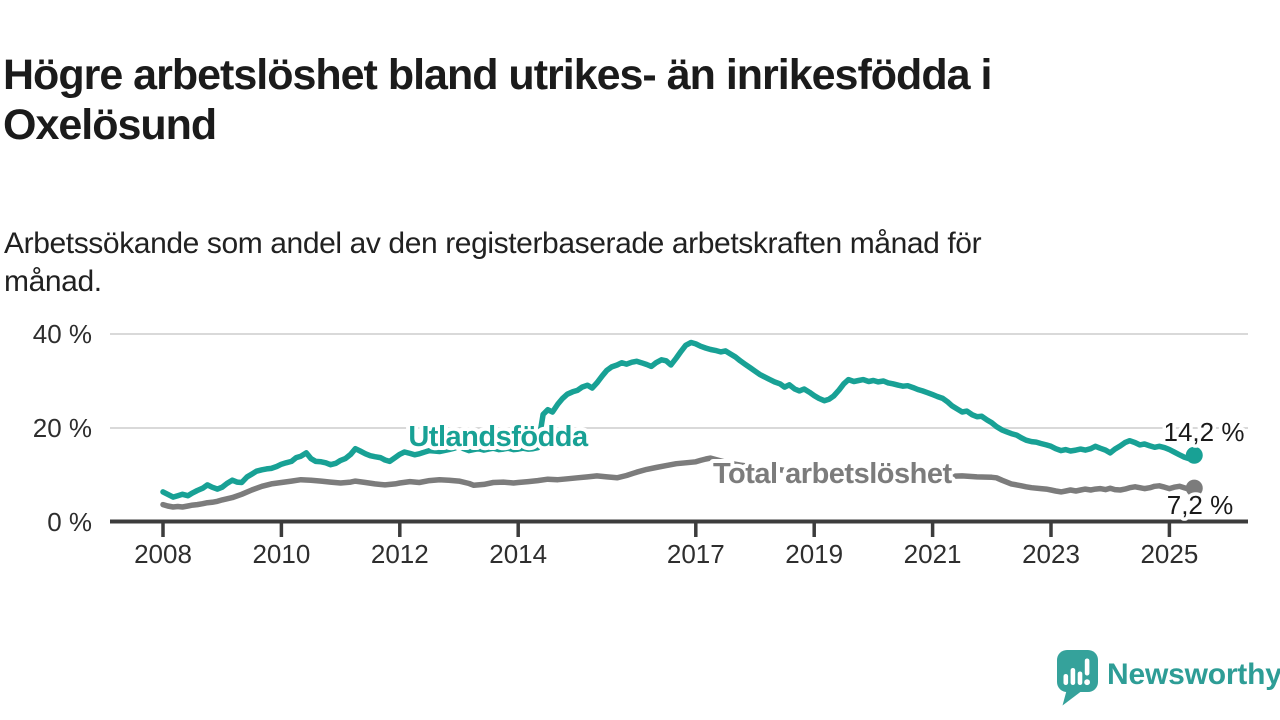 The image size is (1280, 720). Describe the element at coordinates (1194, 488) in the screenshot. I see `end-dot-total-arbetsloshet` at that location.